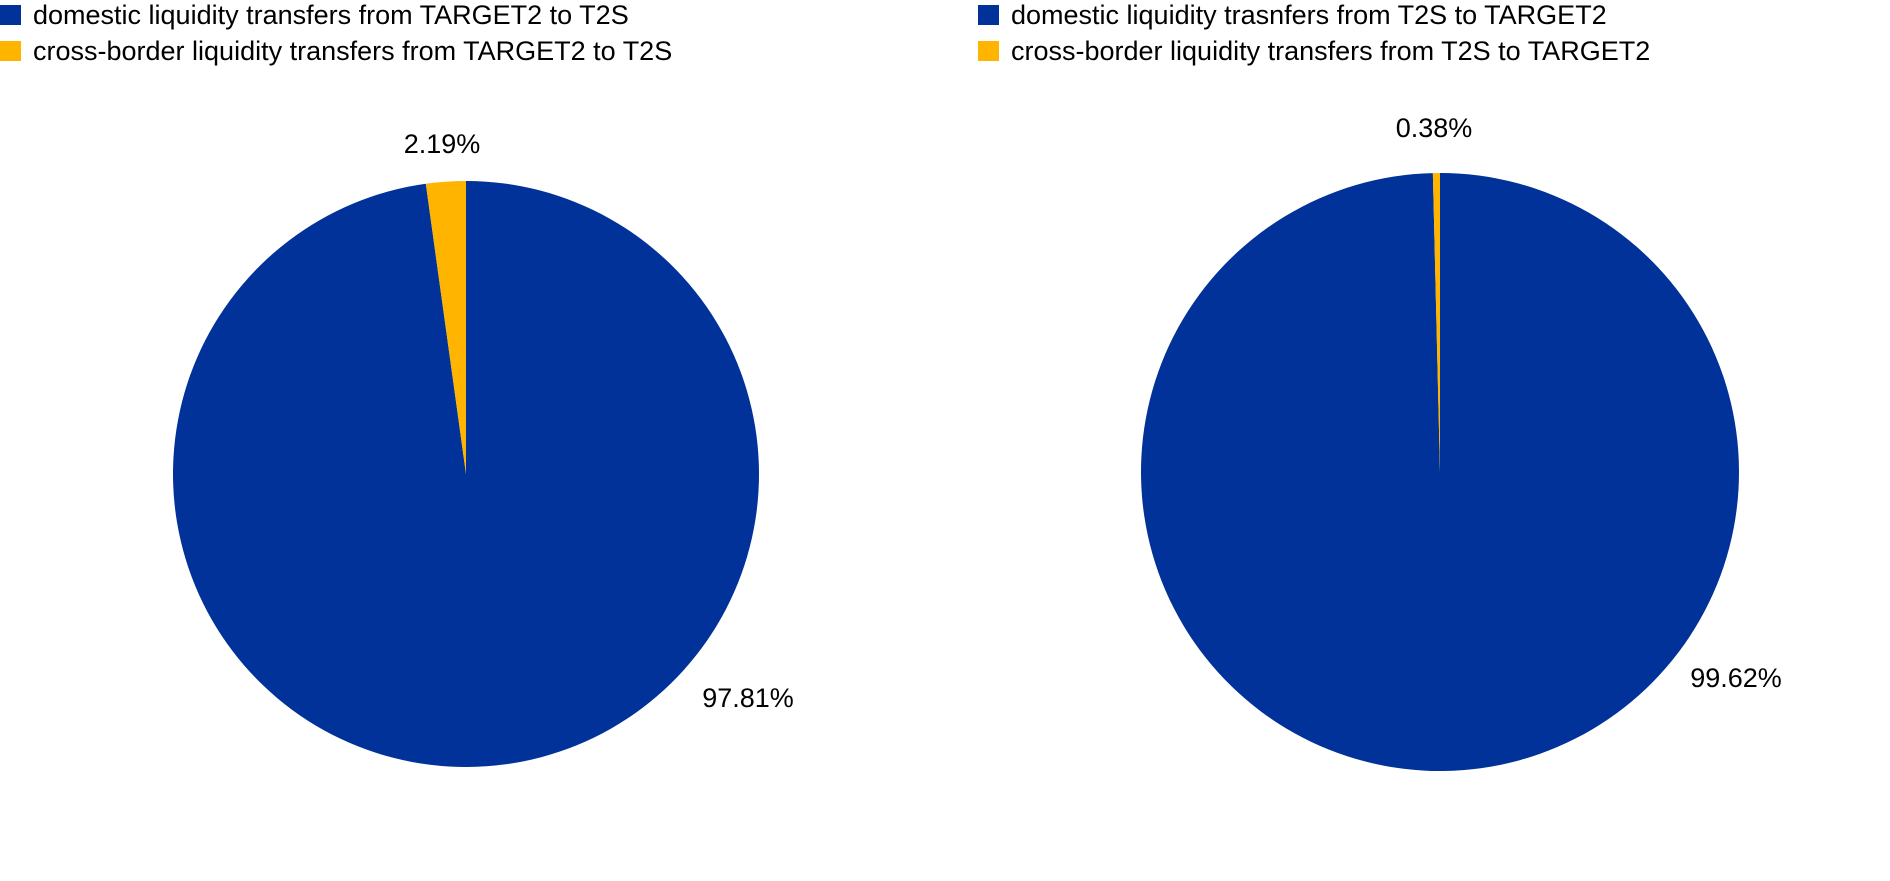 This screenshot has width=1890, height=881. What do you see at coordinates (1434, 128) in the screenshot?
I see `data-label: 0.38%` at bounding box center [1434, 128].